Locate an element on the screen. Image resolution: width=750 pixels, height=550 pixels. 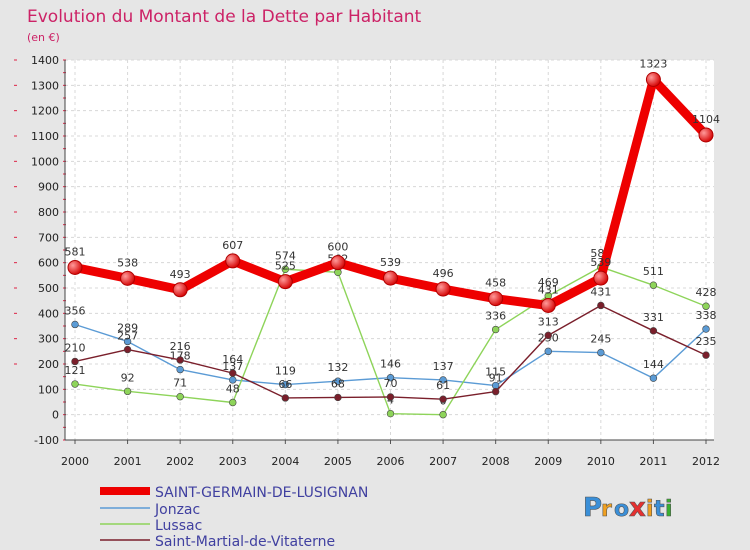
x-tick-label: 2007 is located at coordinates (443, 461).